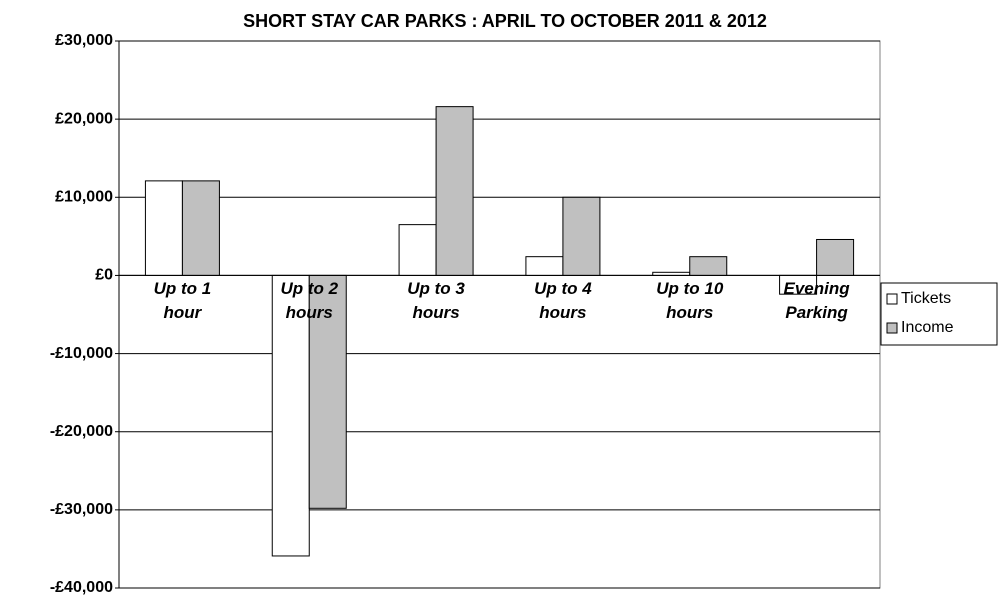  What do you see at coordinates (84, 40) in the screenshot?
I see `y-tick-label: £30,000` at bounding box center [84, 40].